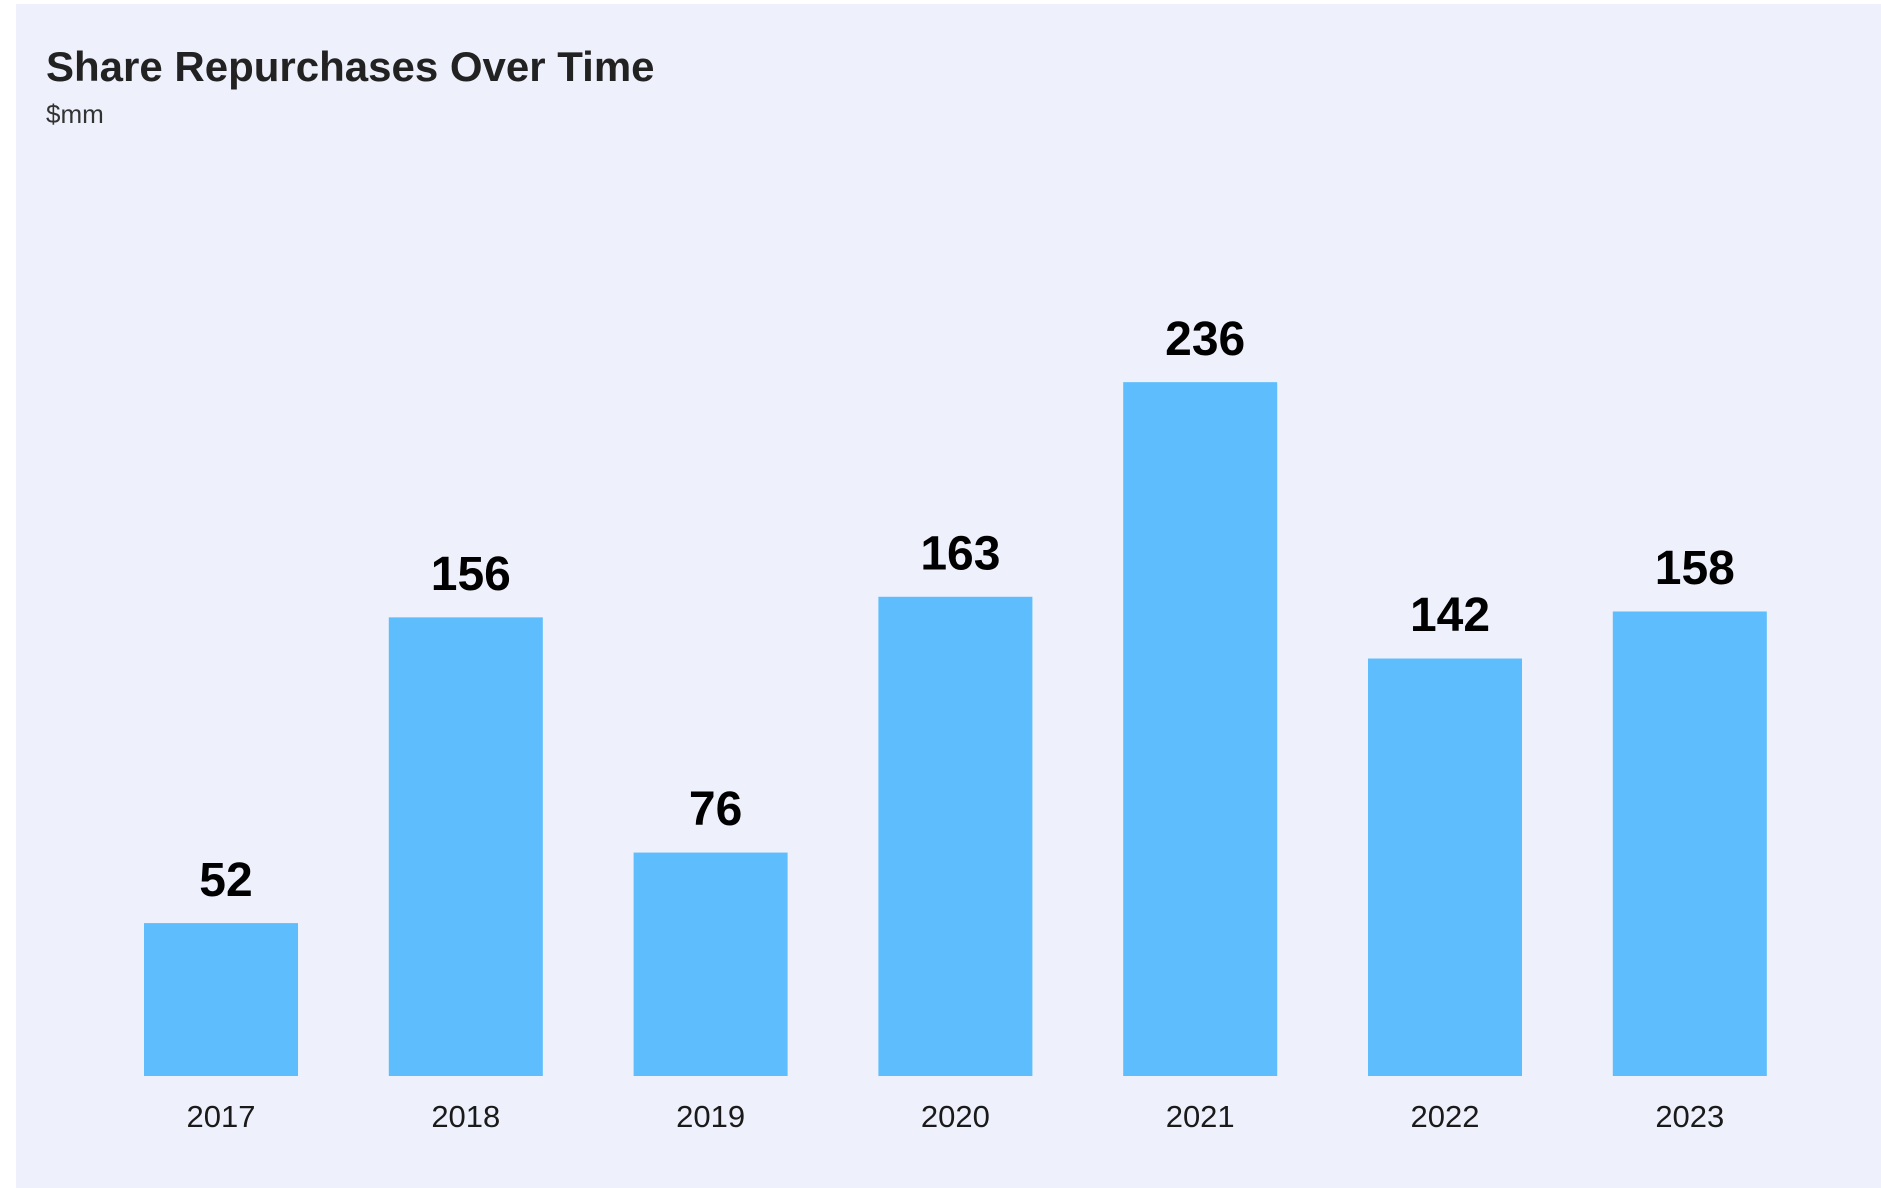 This screenshot has height=1188, width=1881. What do you see at coordinates (710, 1116) in the screenshot?
I see `x-tick-label: 2019` at bounding box center [710, 1116].